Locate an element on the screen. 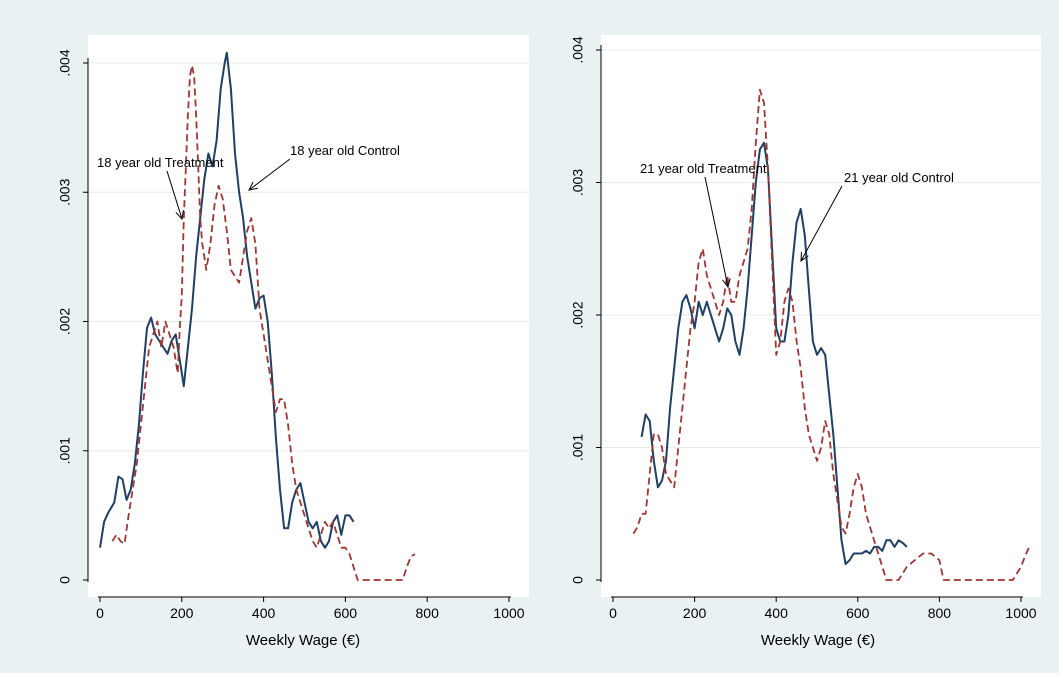 The width and height of the screenshot is (1059, 678). right-y-tick-label: .002 is located at coordinates (578, 314).